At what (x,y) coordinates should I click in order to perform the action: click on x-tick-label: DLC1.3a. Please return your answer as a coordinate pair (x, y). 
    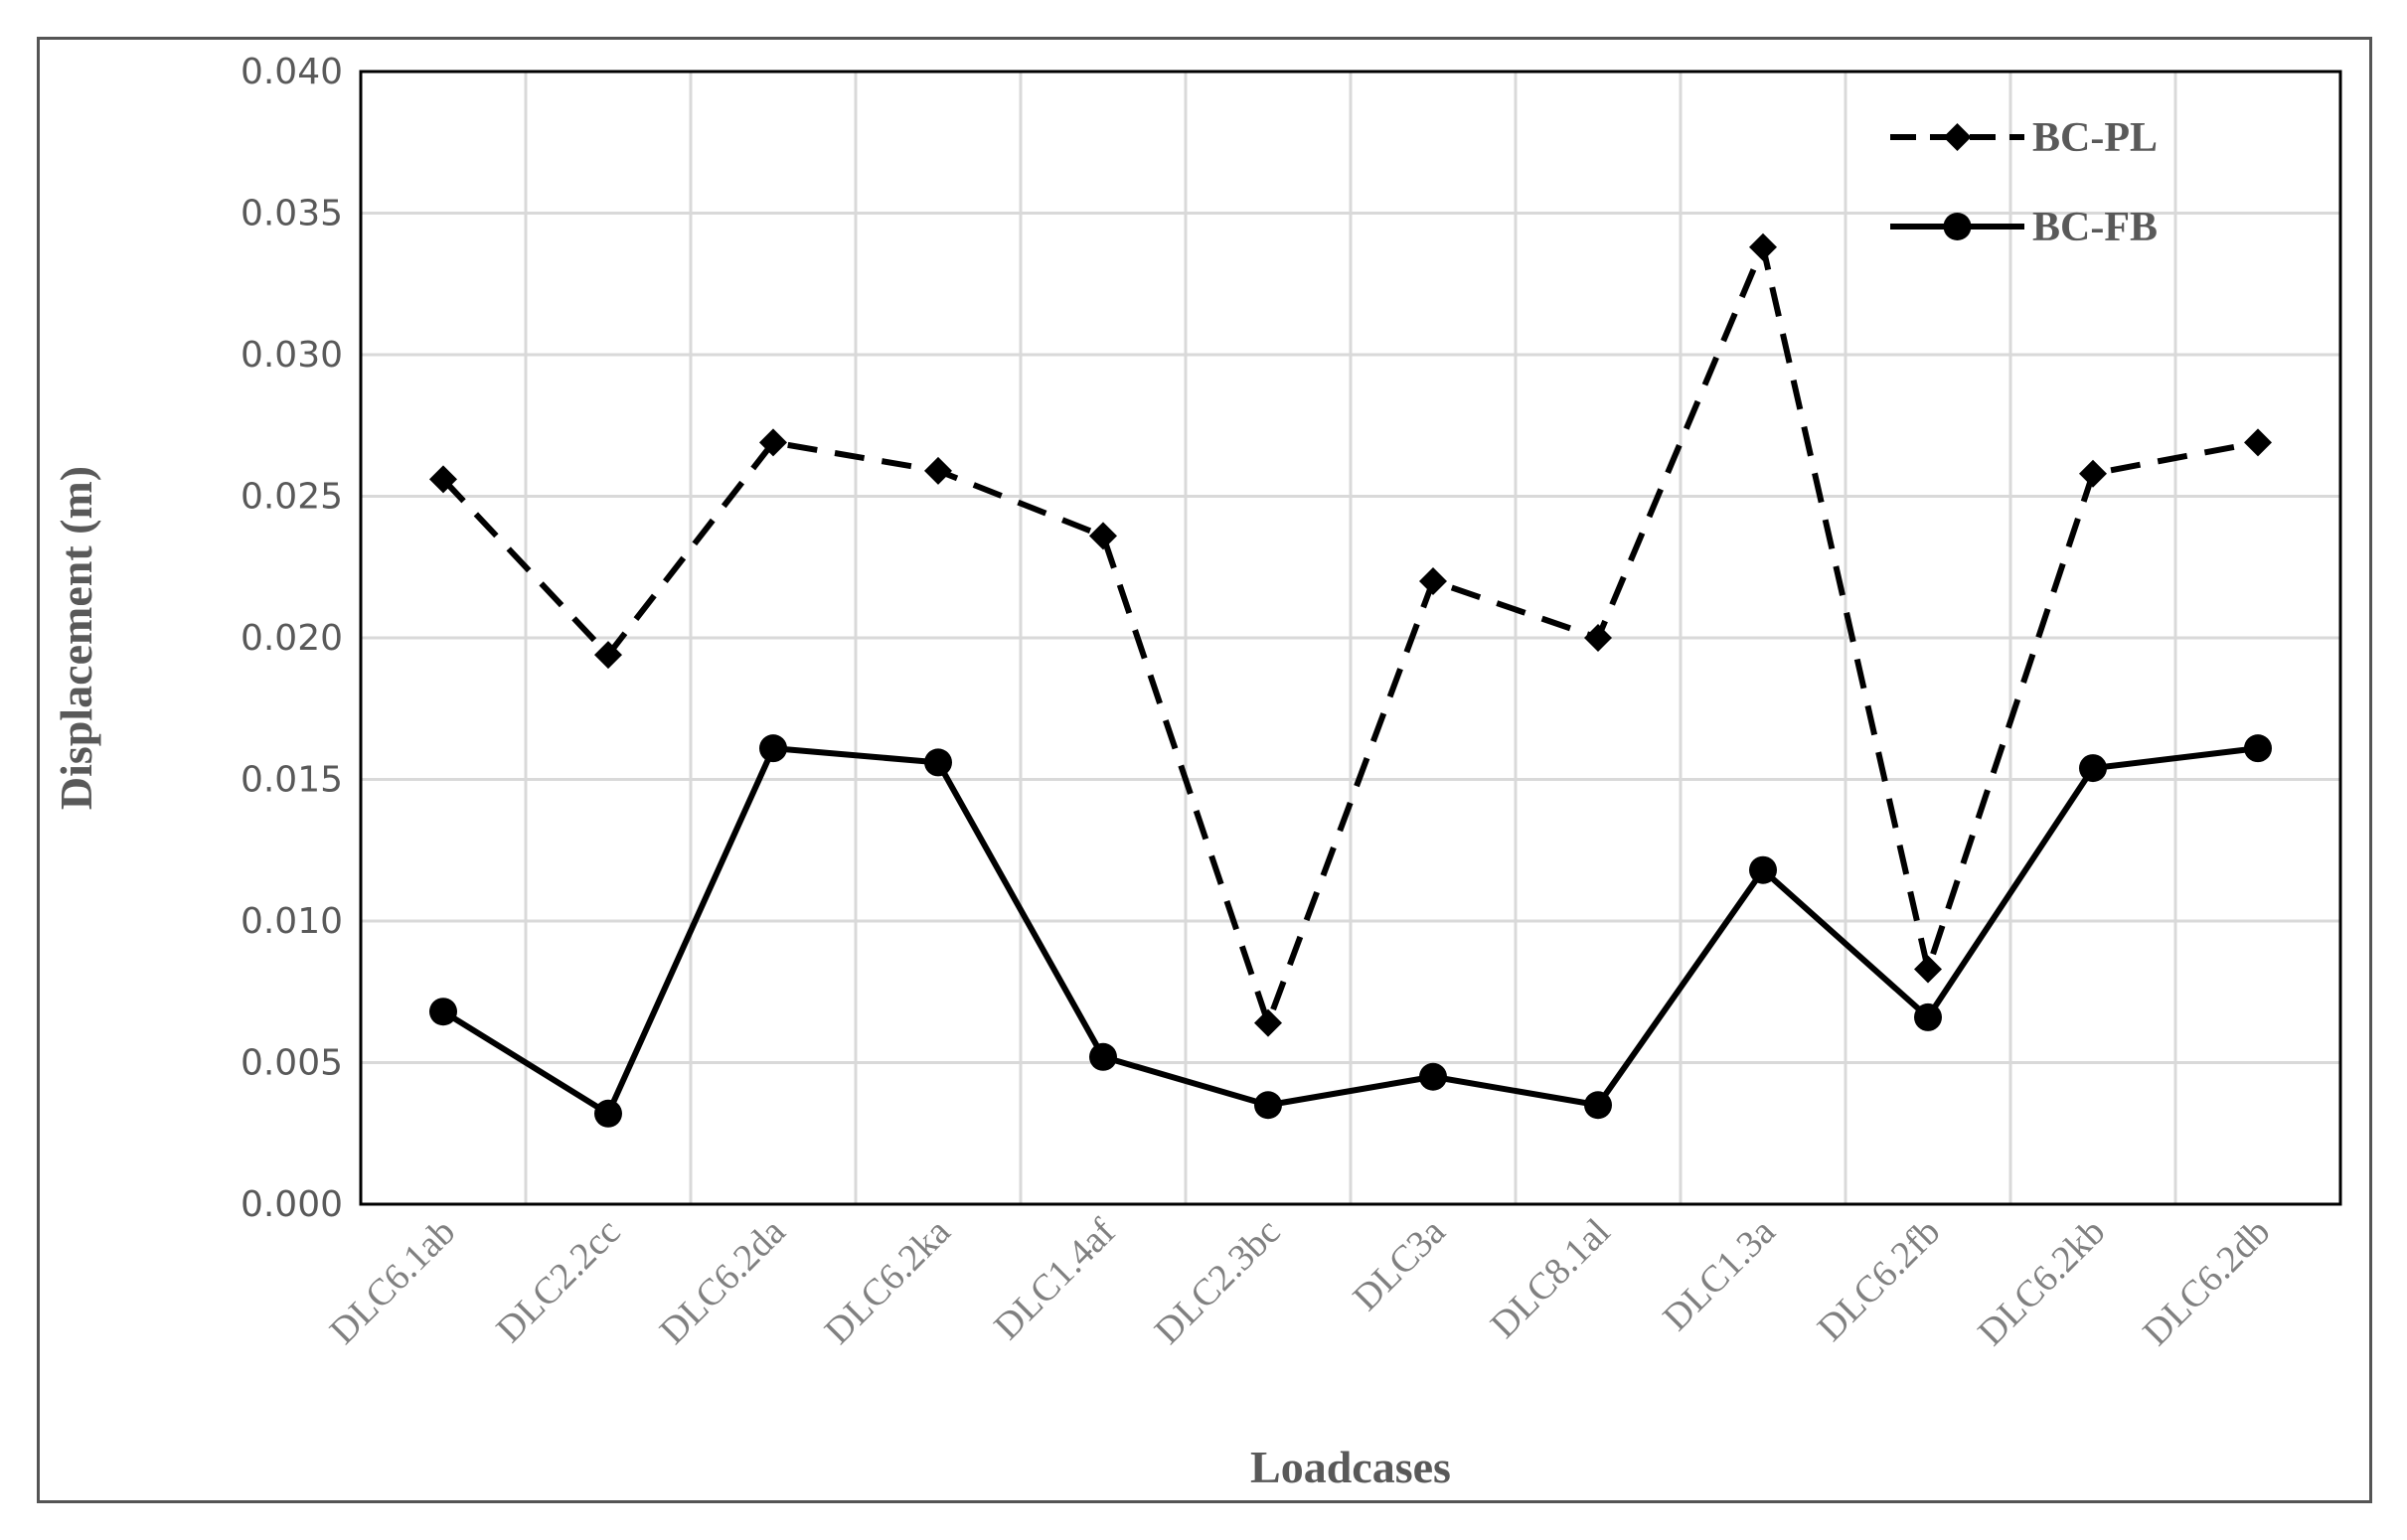
    Looking at the image, I should click on (1719, 1275).